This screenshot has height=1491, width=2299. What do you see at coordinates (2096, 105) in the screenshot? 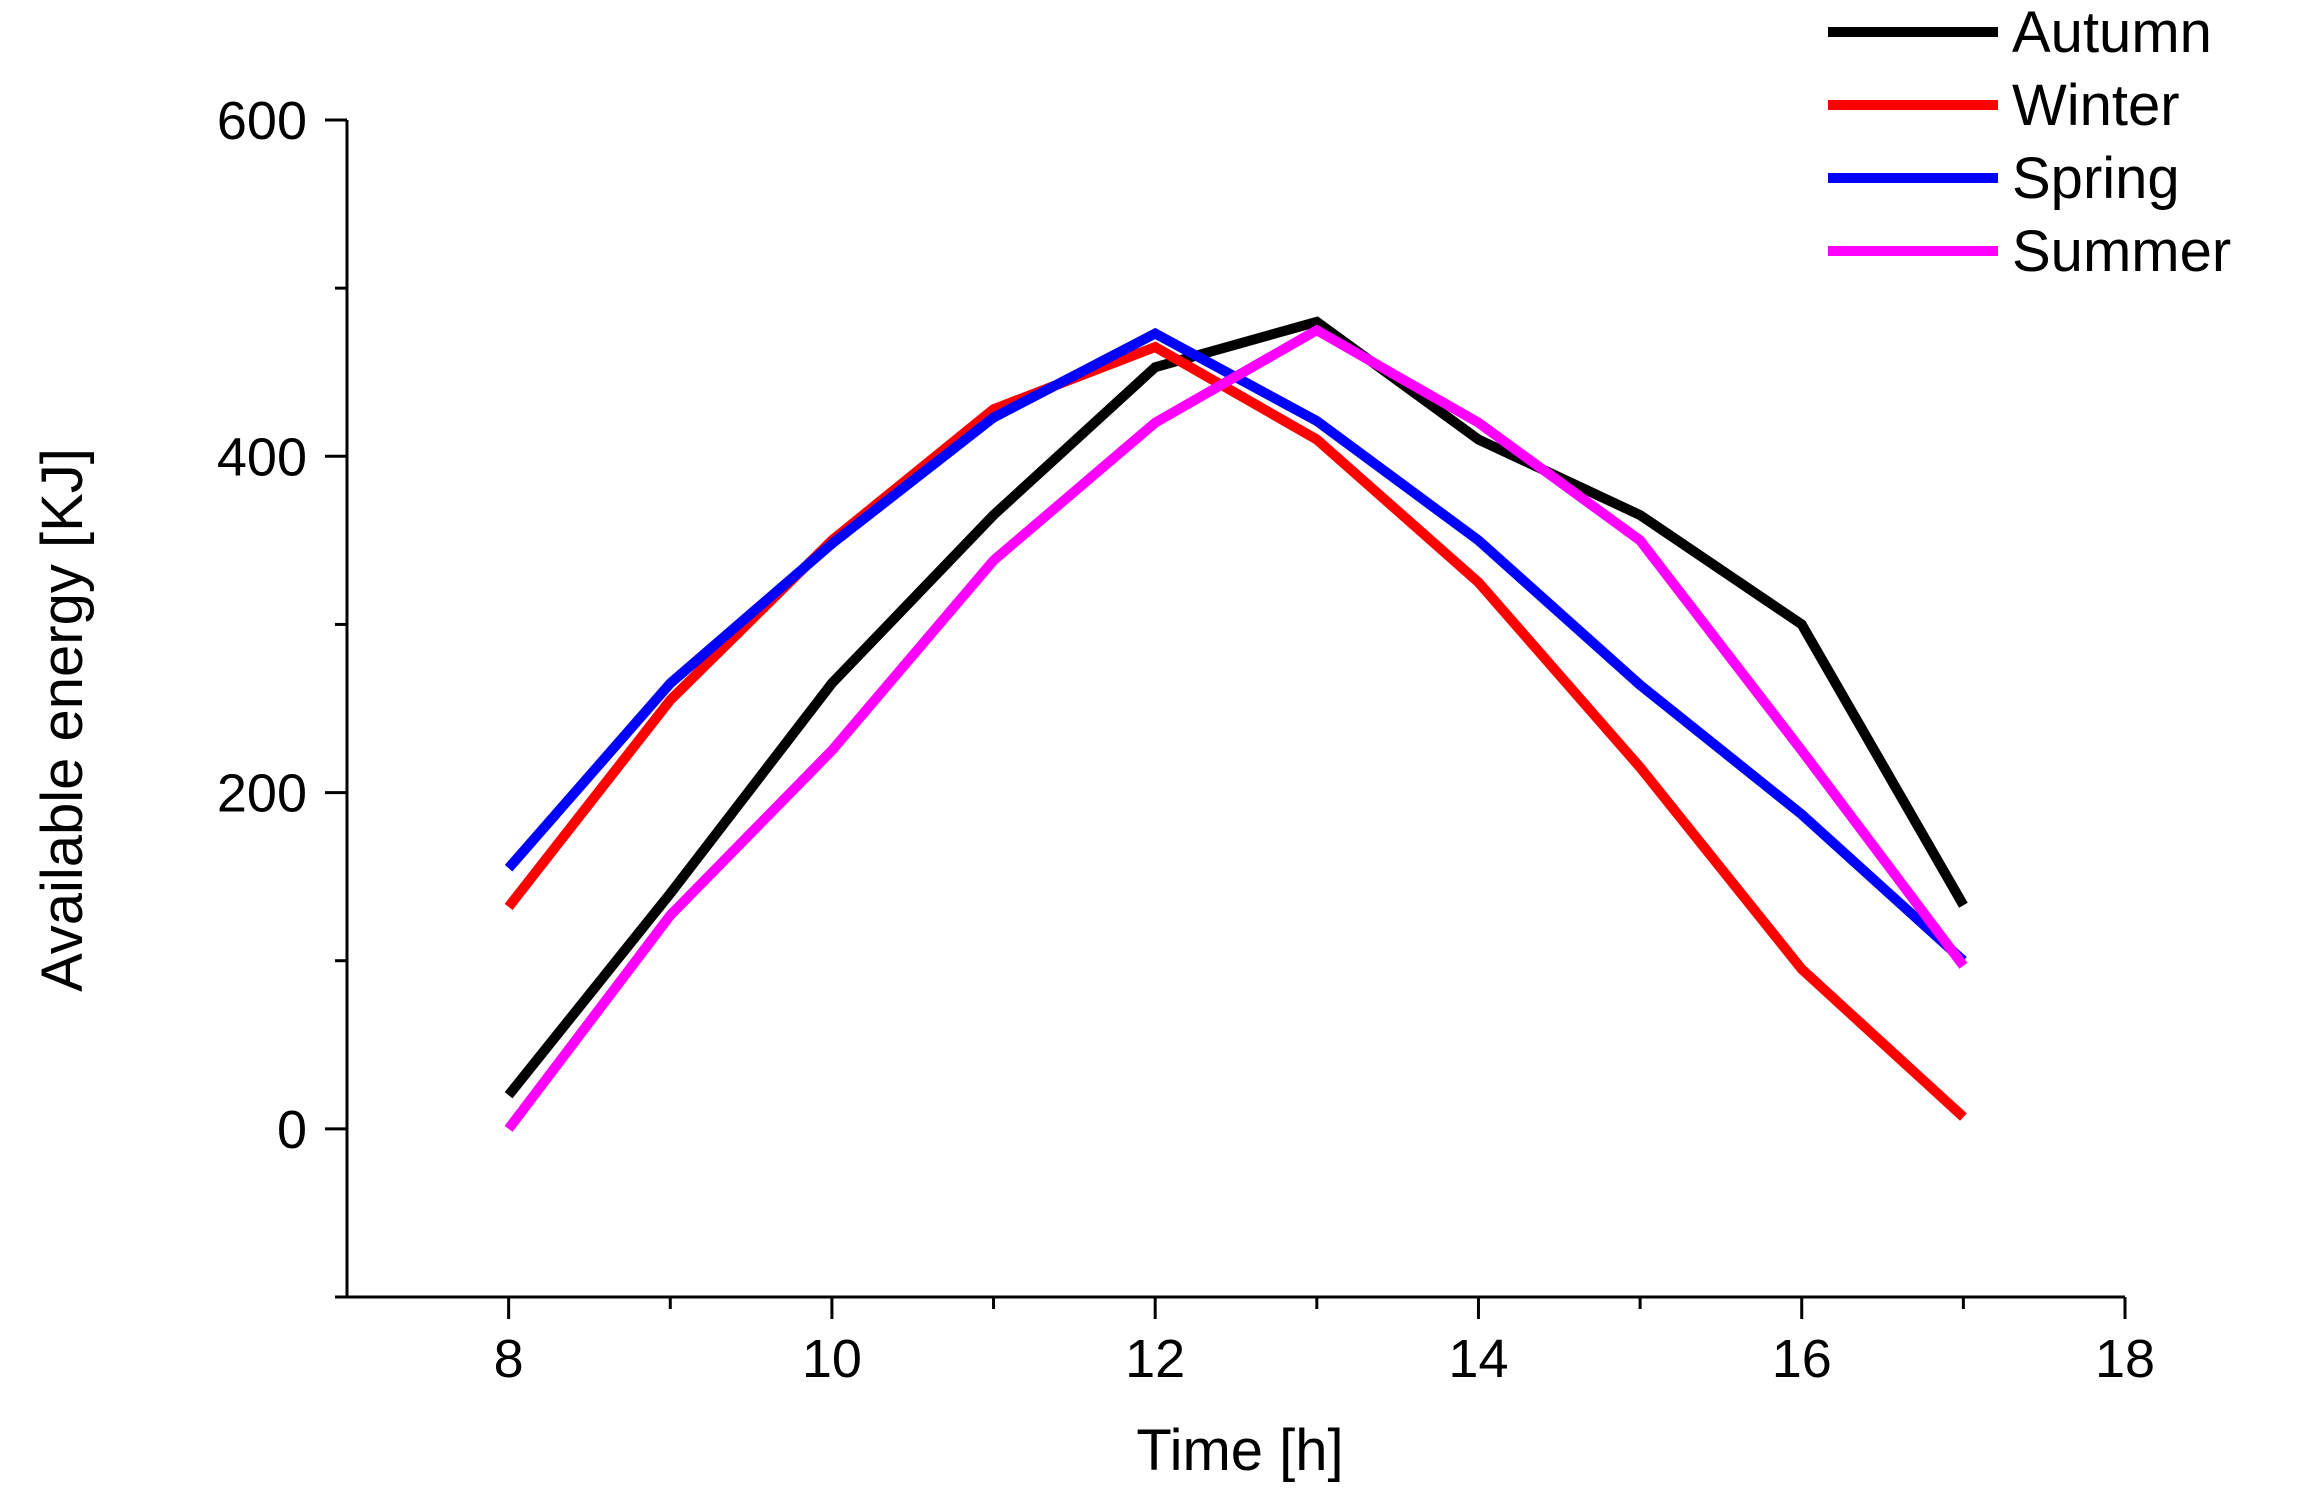
I see `legend-label-winter: Winter` at bounding box center [2096, 105].